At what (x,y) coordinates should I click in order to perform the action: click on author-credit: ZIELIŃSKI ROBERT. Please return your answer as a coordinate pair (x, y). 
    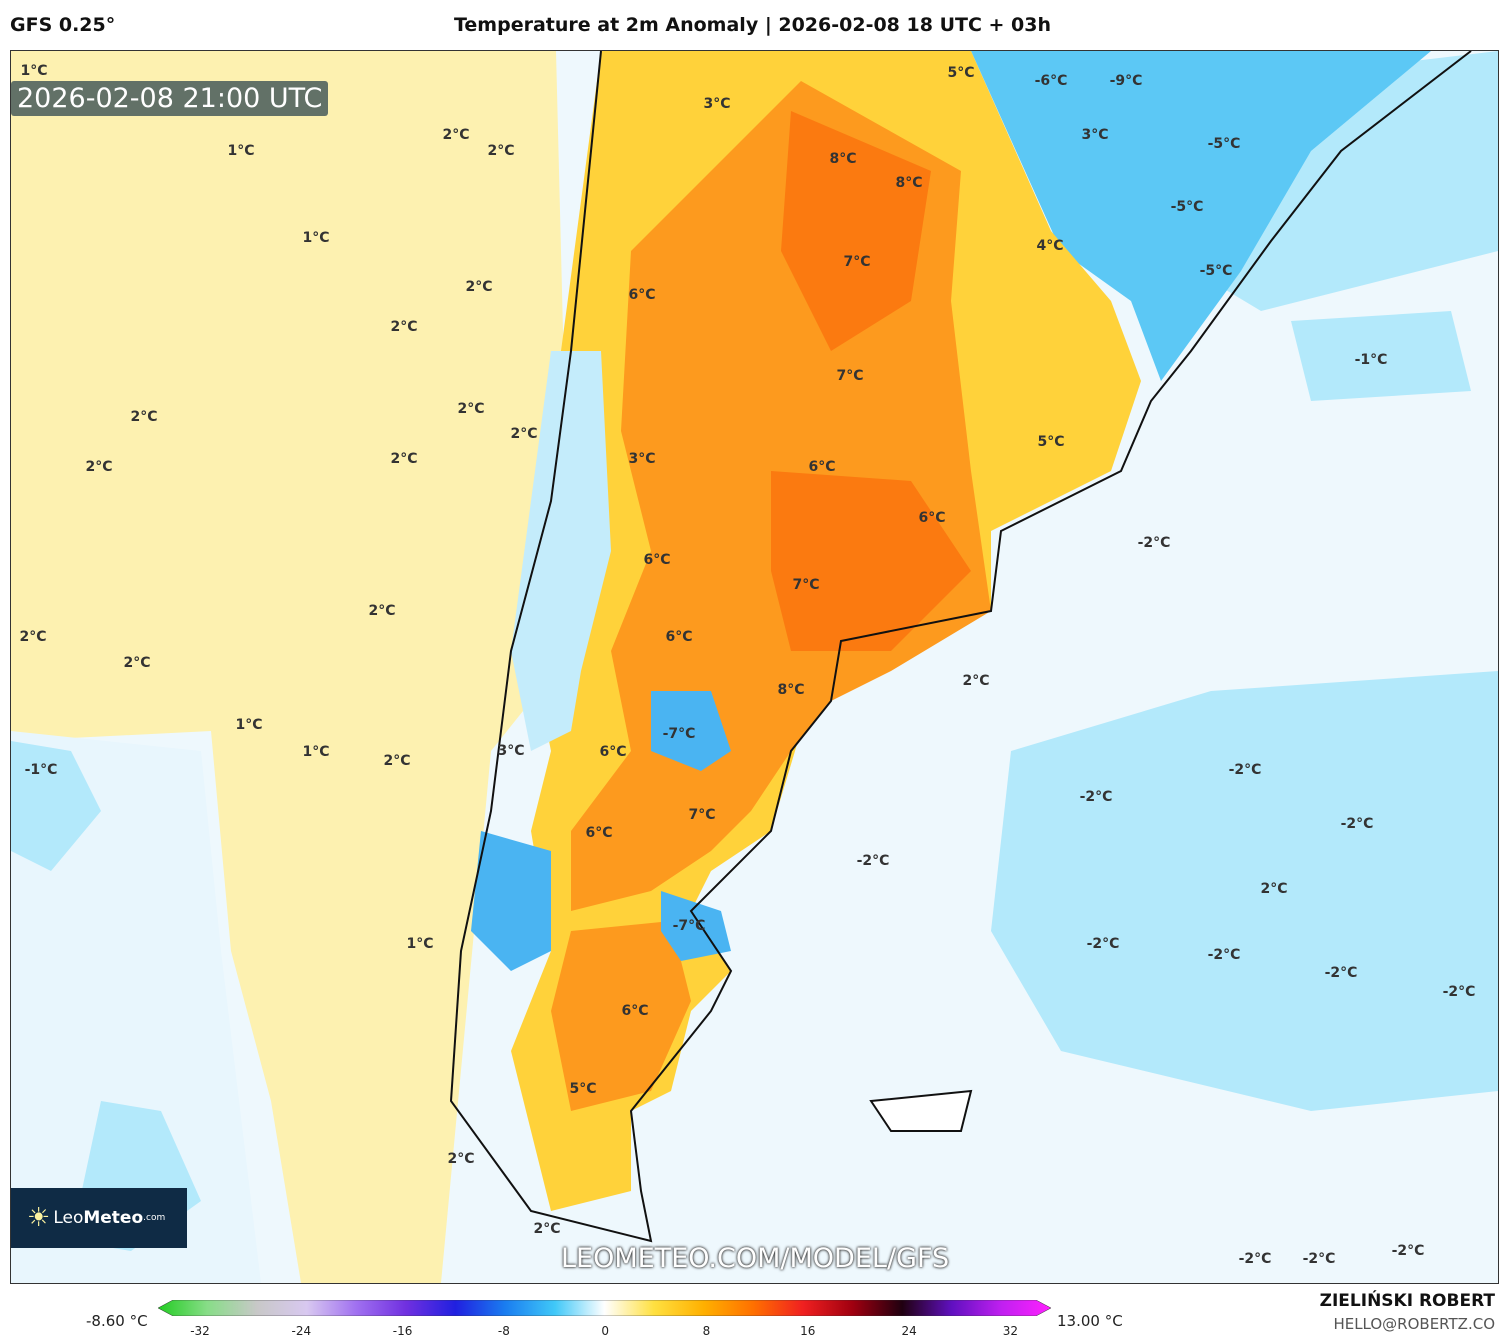
    Looking at the image, I should click on (1407, 1301).